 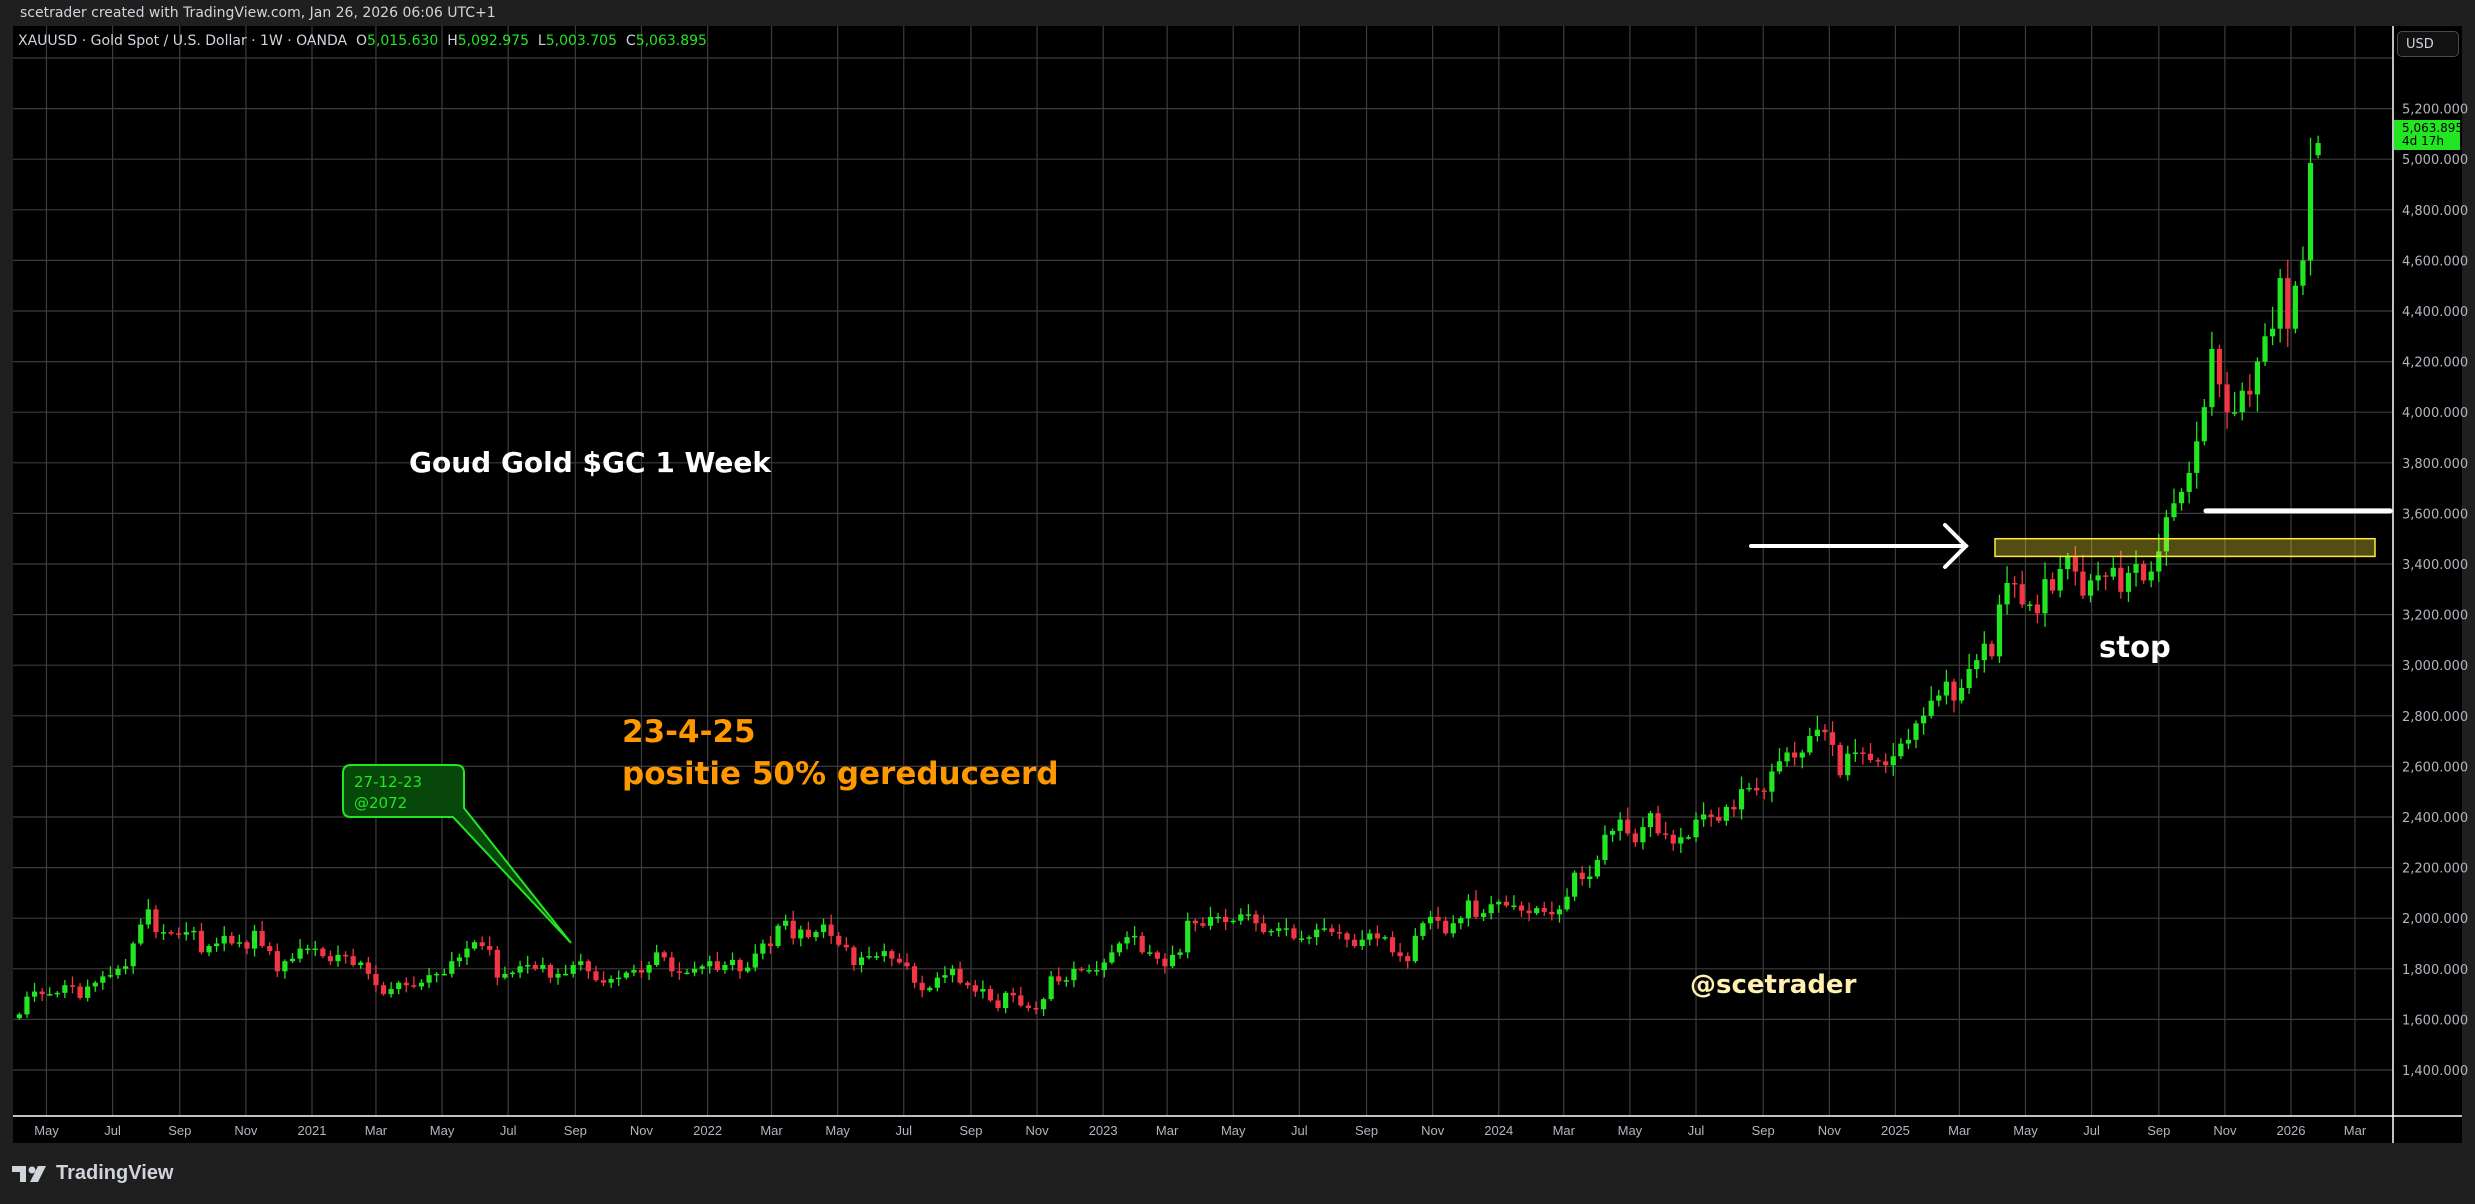 I want to click on reduce-text-annotation: positie 50% gereduceerd, so click(x=840, y=774).